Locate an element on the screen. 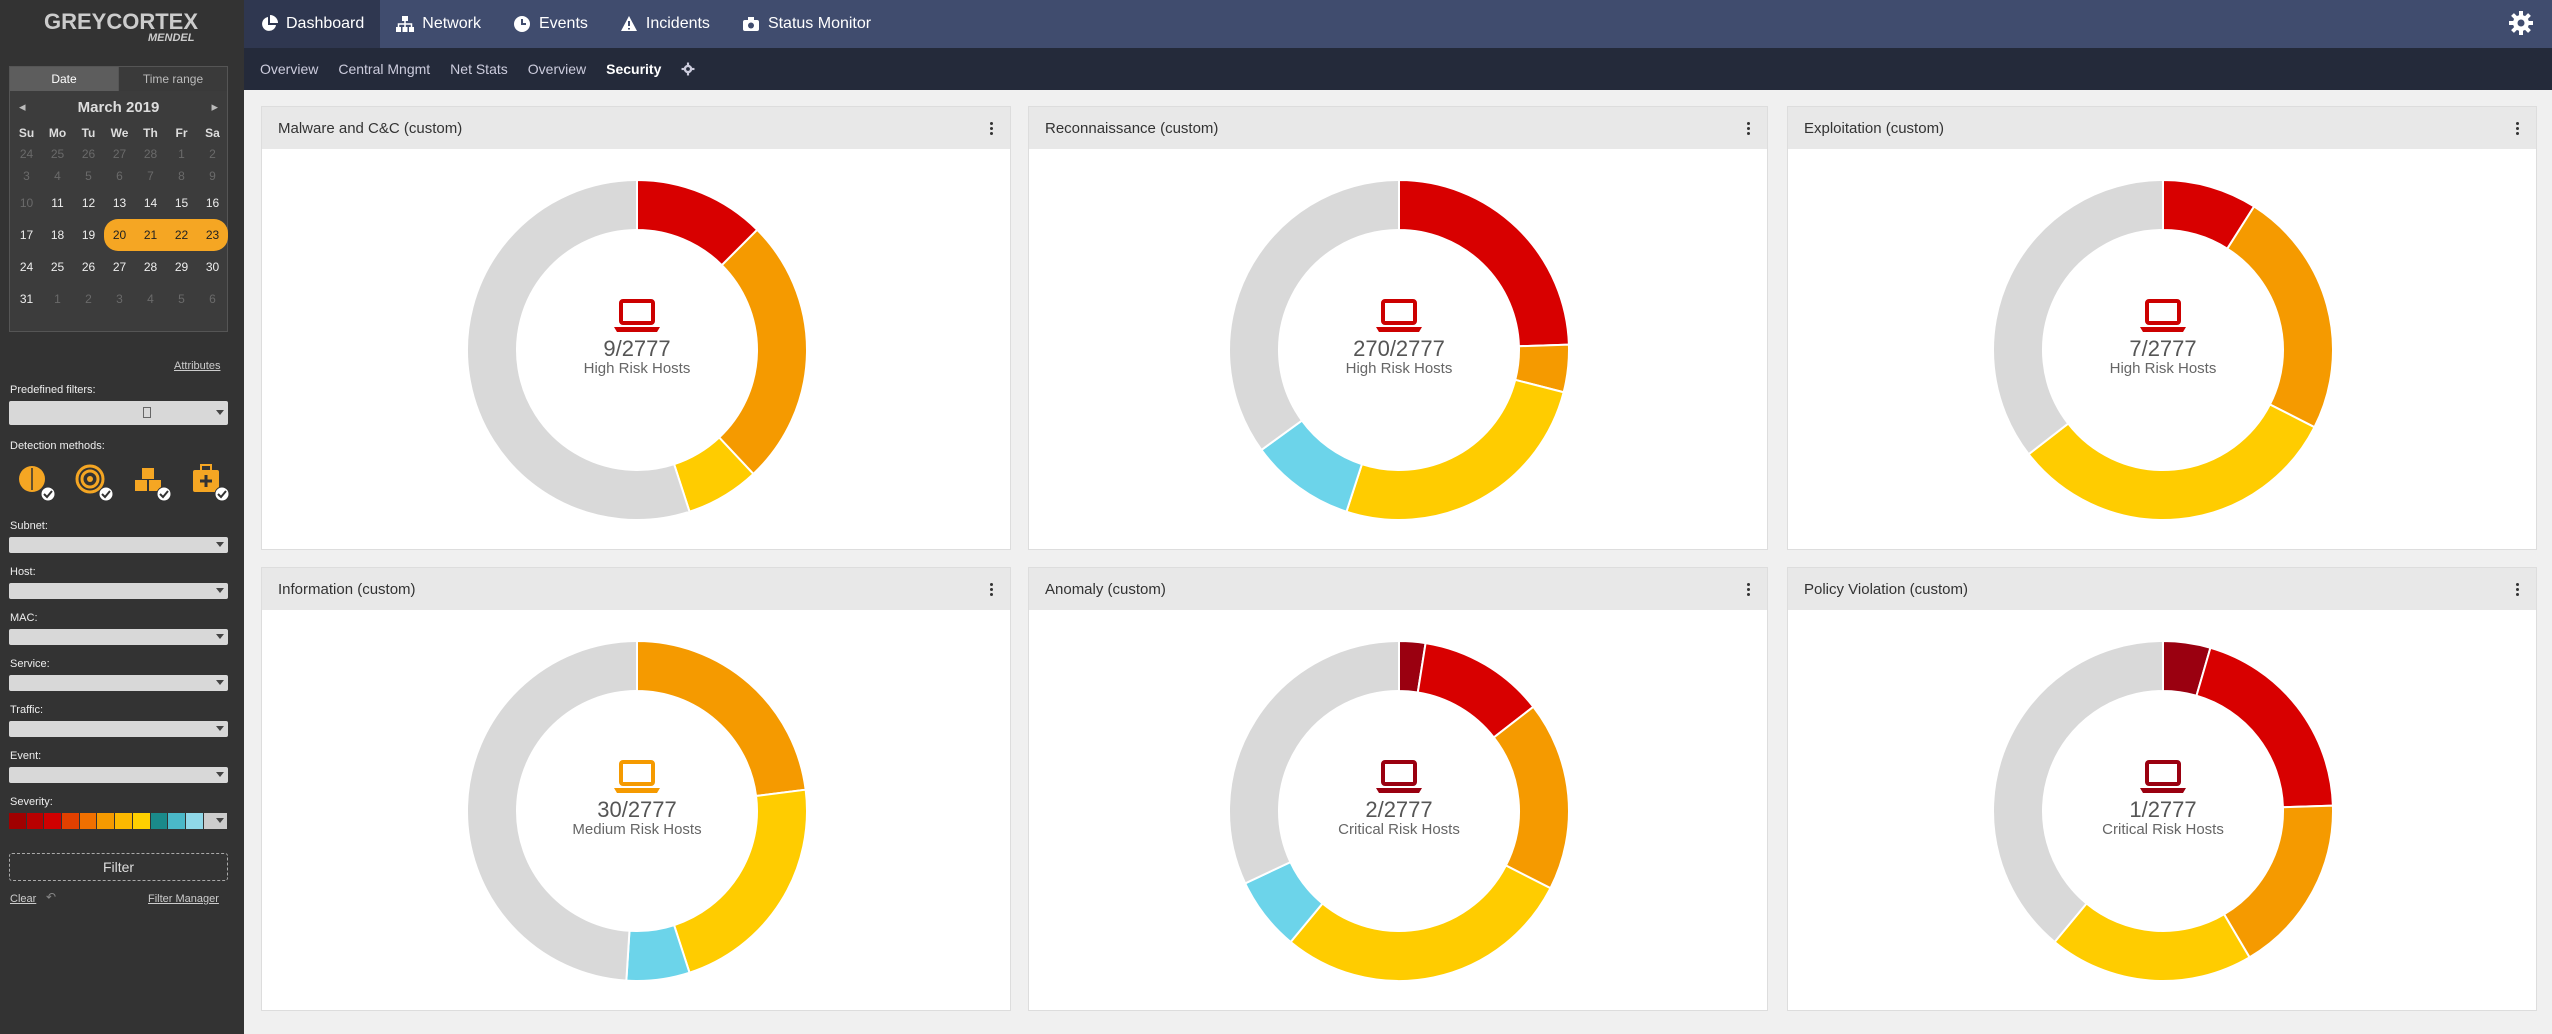 This screenshot has height=1034, width=2552. tab-security: Security is located at coordinates (634, 69).